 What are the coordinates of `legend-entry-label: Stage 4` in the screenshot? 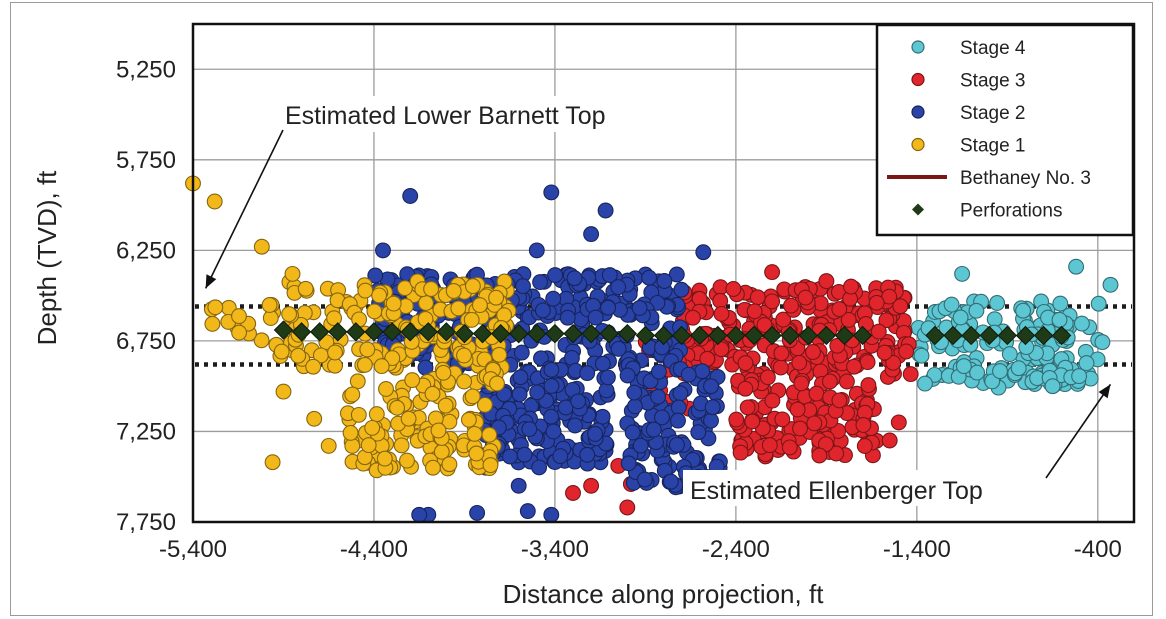 It's located at (993, 48).